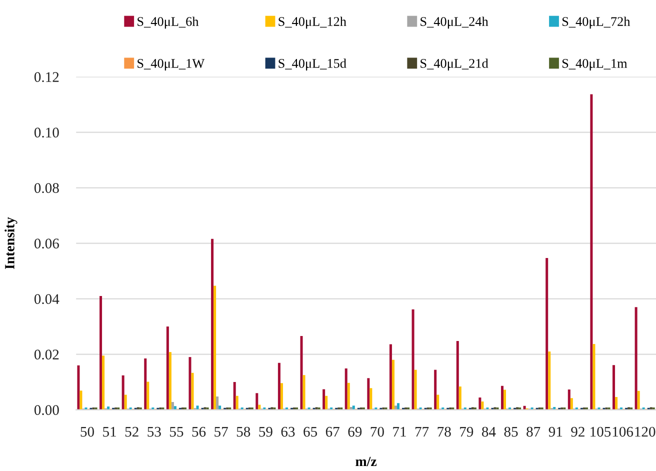 Image resolution: width=656 pixels, height=471 pixels. What do you see at coordinates (333, 431) in the screenshot?
I see `x-tick-label: 67` at bounding box center [333, 431].